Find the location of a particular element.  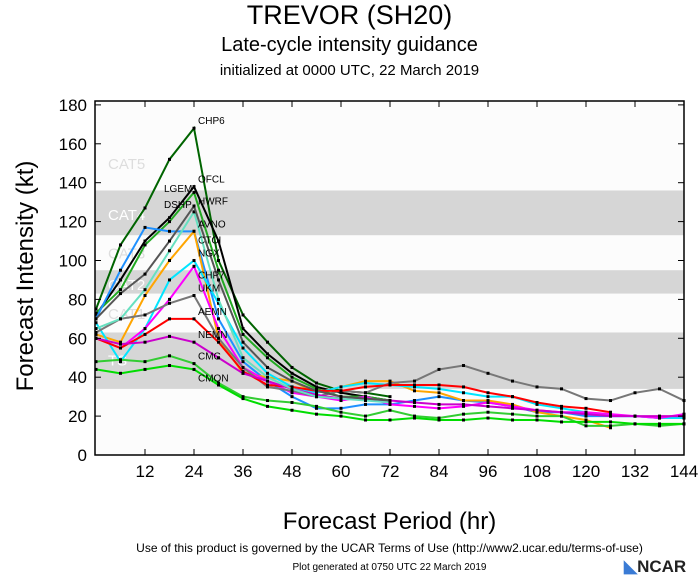

series-label: CMC is located at coordinates (209, 357).